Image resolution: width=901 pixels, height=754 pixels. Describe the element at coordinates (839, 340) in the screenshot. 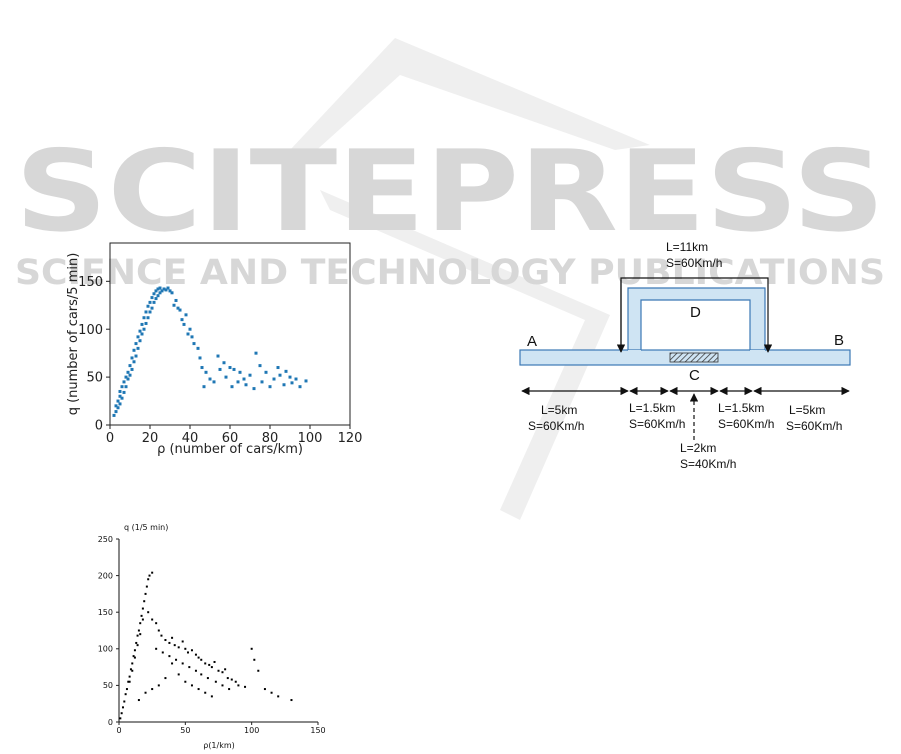

I see `node-b-label: B` at that location.